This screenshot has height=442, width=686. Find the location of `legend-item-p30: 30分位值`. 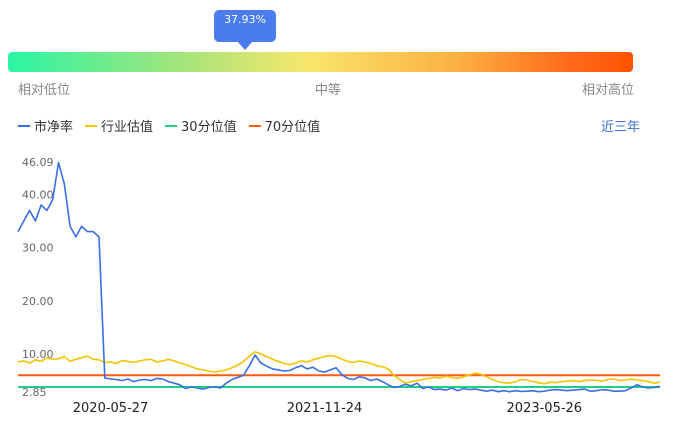

legend-item-p30: 30分位值 is located at coordinates (201, 125).